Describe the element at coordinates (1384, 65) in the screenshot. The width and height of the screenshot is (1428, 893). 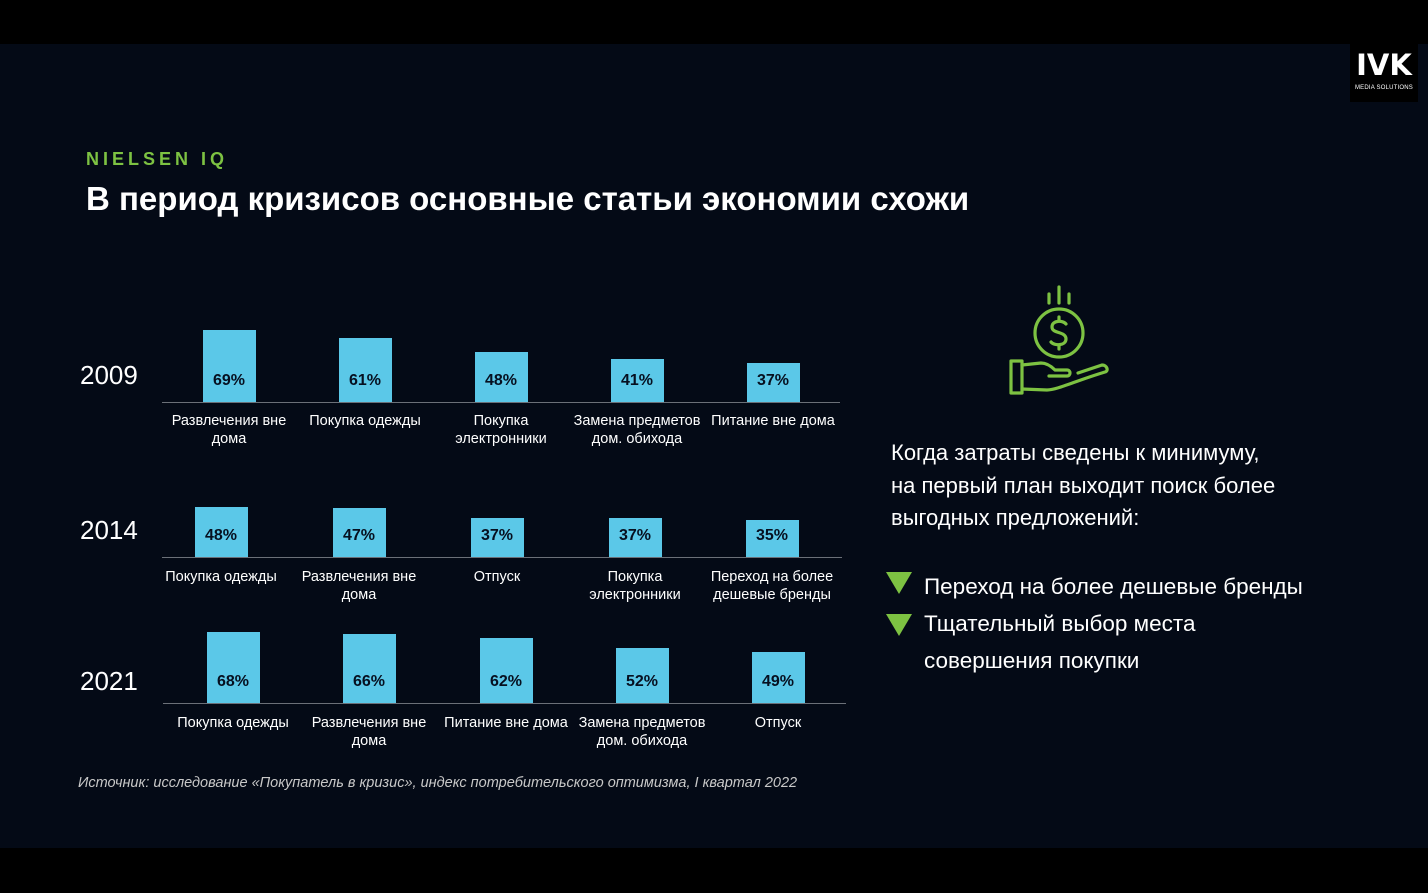
I see `logo-mark: IVK` at that location.